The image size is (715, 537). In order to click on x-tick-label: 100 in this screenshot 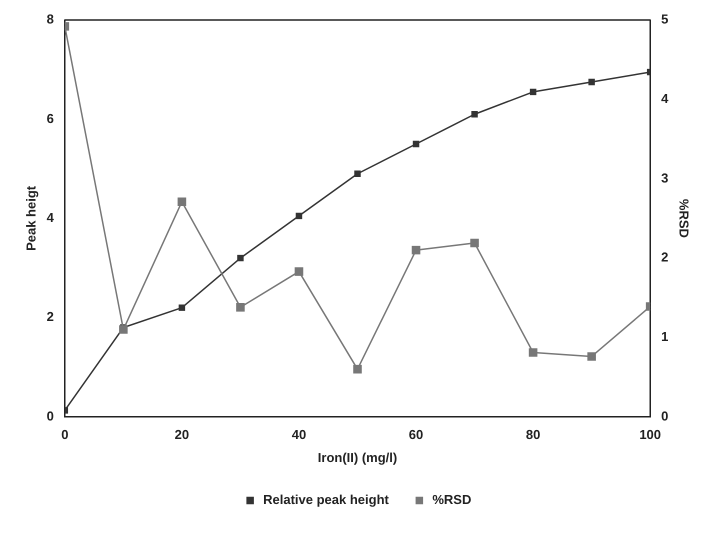, I will do `click(650, 434)`.